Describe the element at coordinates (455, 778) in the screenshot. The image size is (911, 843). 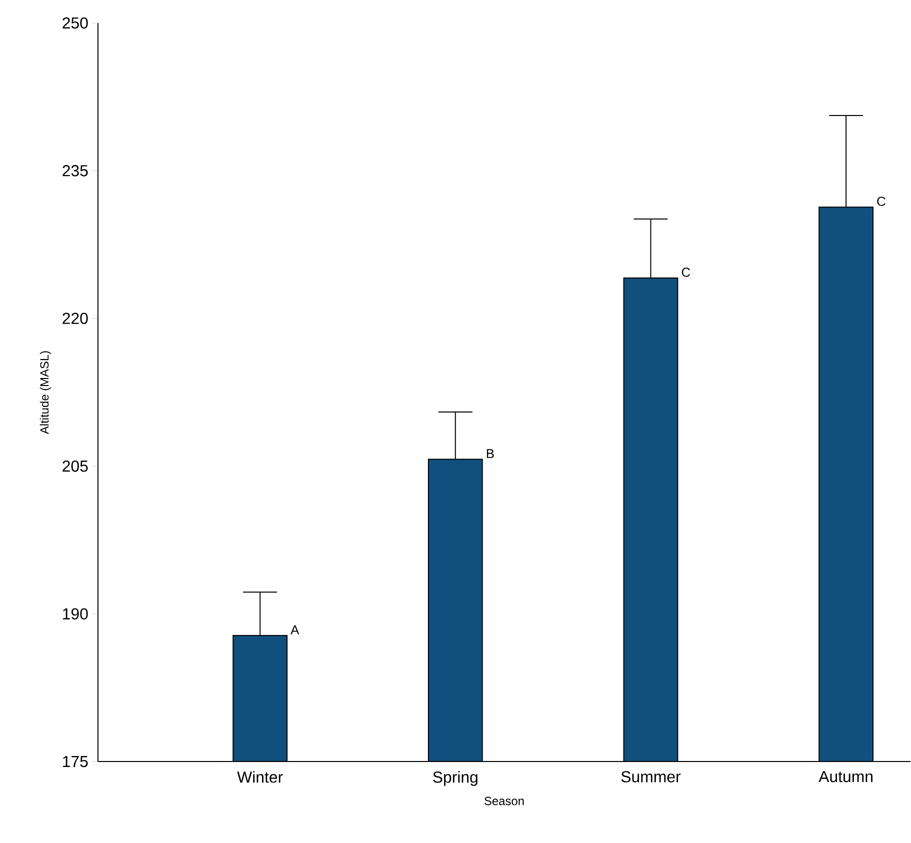
I see `x-tick-label: Spring` at that location.